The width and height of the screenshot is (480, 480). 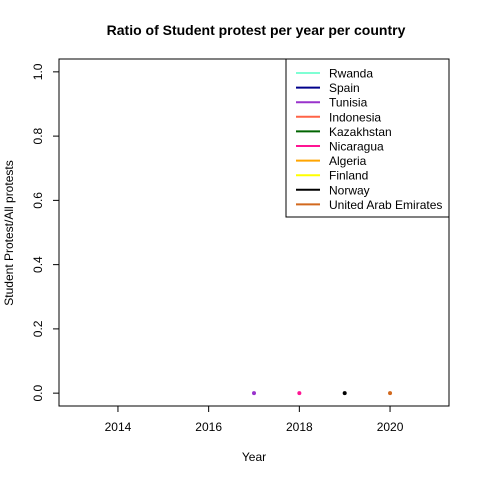 What do you see at coordinates (356, 147) in the screenshot?
I see `legend-item-label: Nicaragua` at bounding box center [356, 147].